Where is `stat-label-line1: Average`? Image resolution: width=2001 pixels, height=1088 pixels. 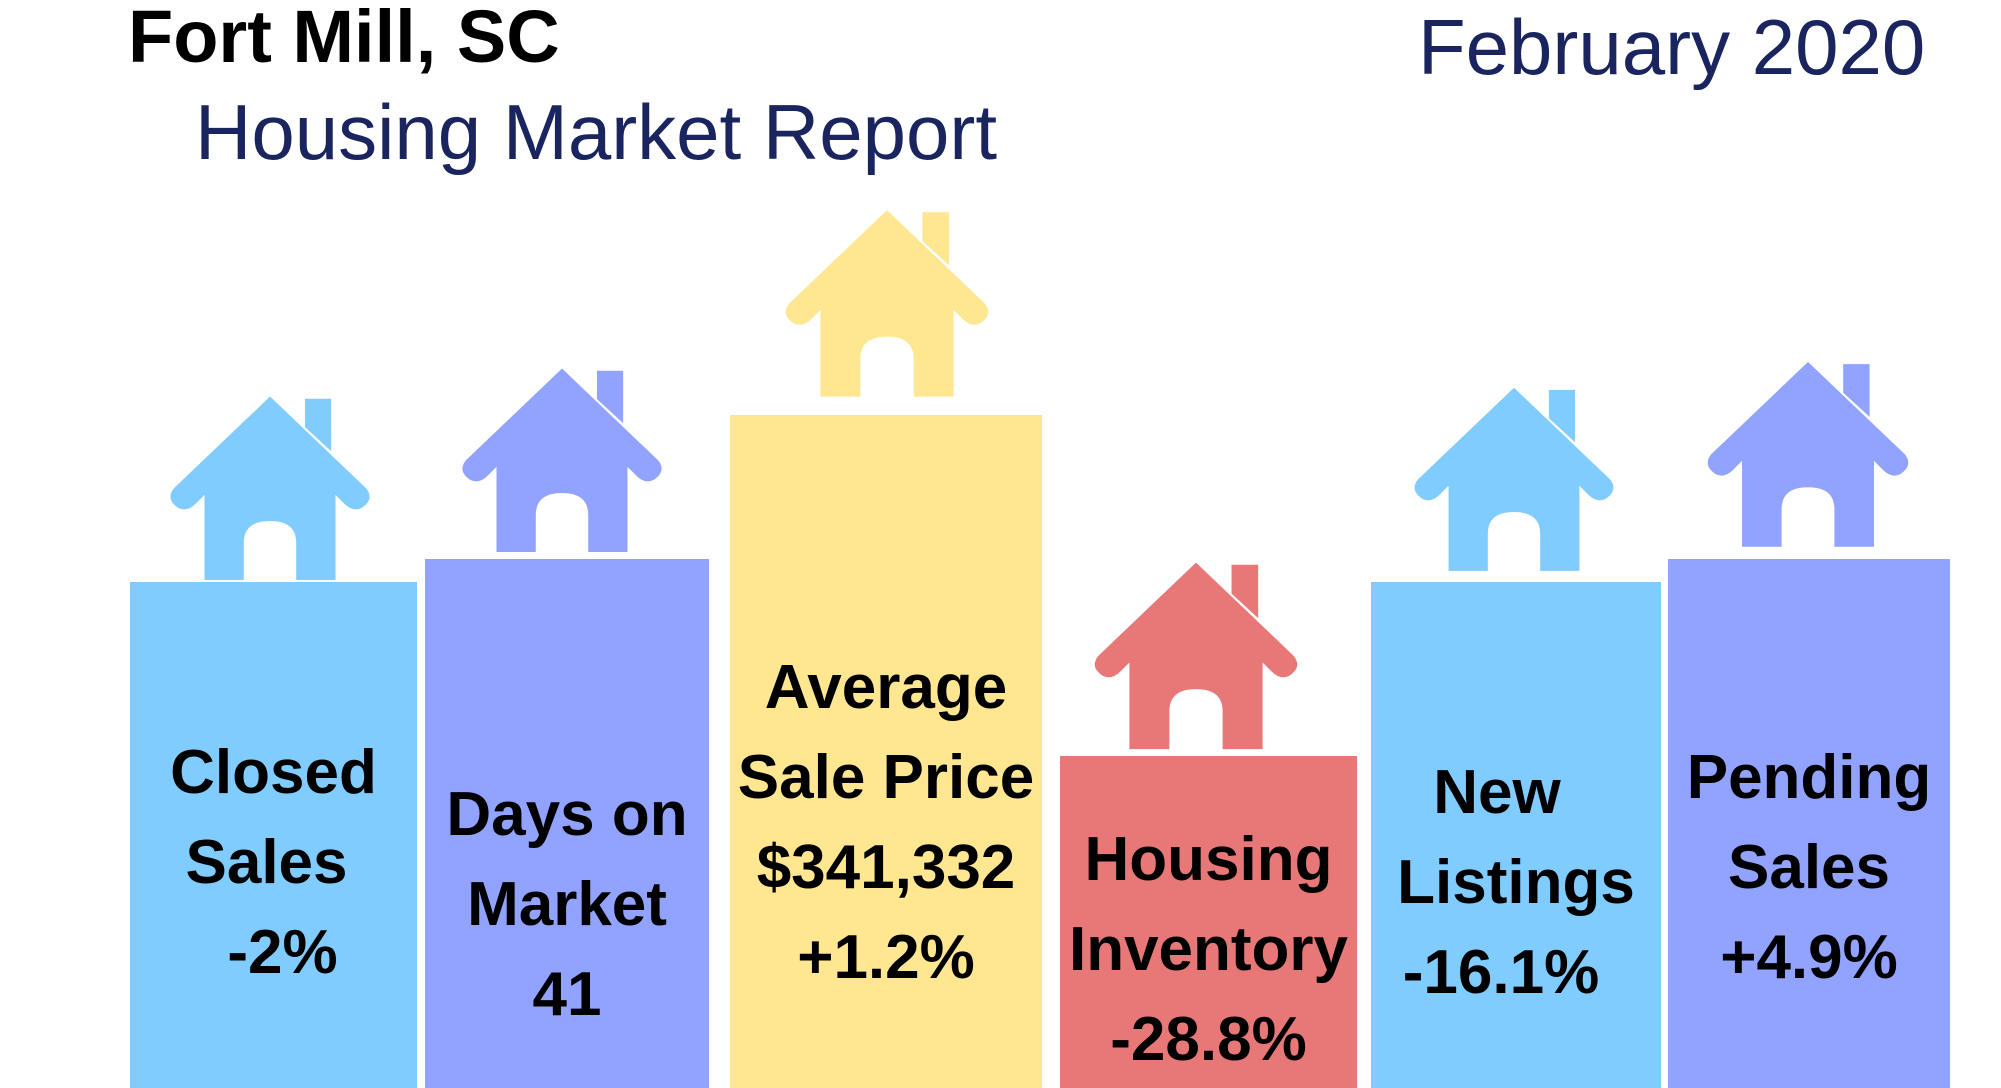
stat-label-line1: Average is located at coordinates (886, 687).